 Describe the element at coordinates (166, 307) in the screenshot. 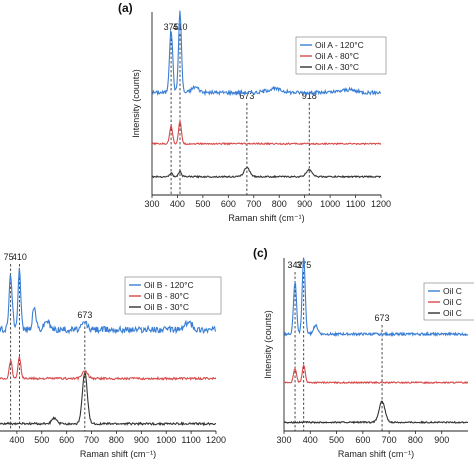

I see `legend-entry: Oil B - 30°C` at that location.